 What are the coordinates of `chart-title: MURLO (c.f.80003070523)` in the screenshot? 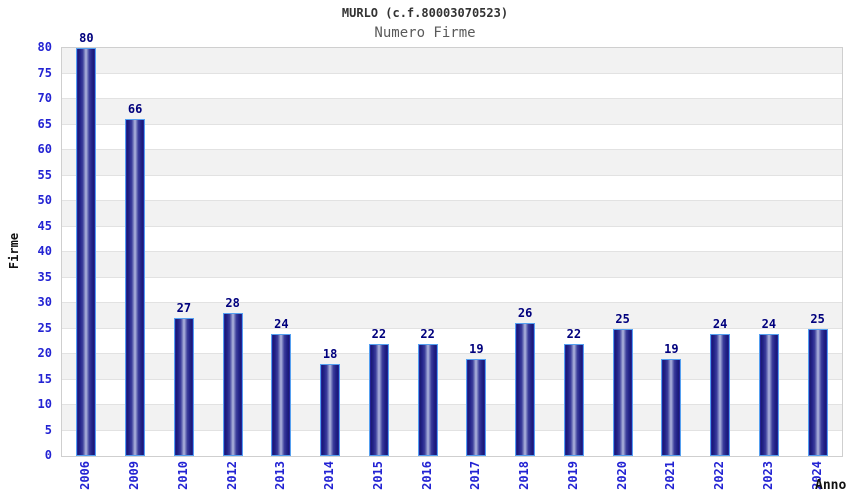 It's located at (425, 13).